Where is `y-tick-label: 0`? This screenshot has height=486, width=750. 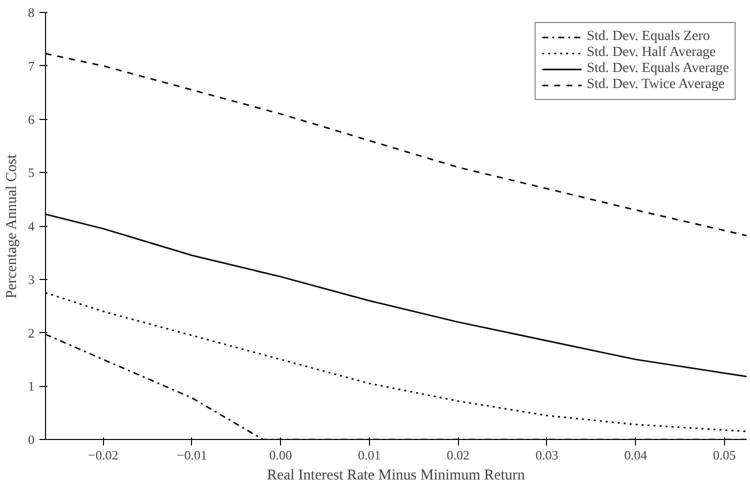 y-tick-label: 0 is located at coordinates (31, 439).